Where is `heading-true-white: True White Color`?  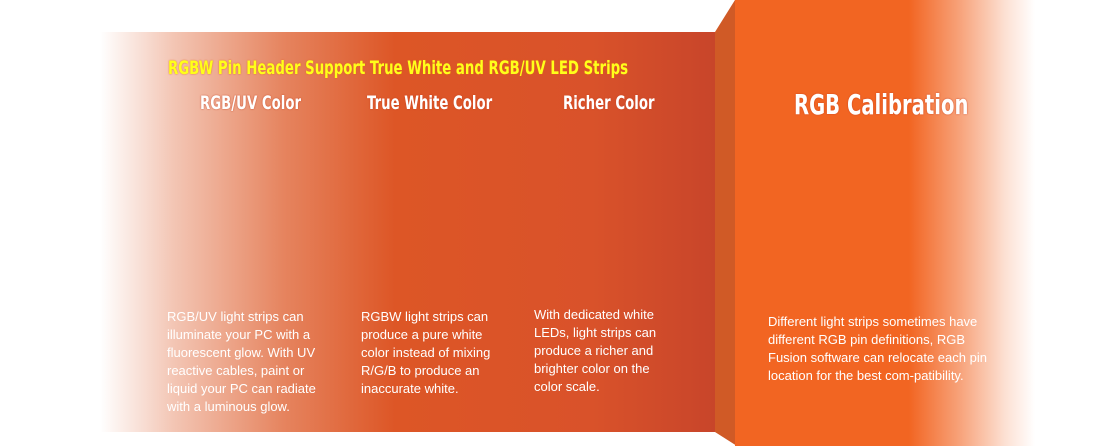 heading-true-white: True White Color is located at coordinates (430, 103).